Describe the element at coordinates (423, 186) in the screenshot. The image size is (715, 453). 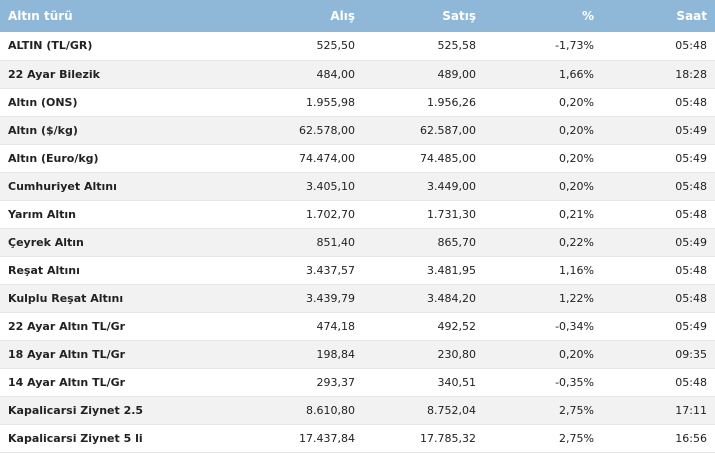
I see `sell-cell: 3.449,00` at that location.